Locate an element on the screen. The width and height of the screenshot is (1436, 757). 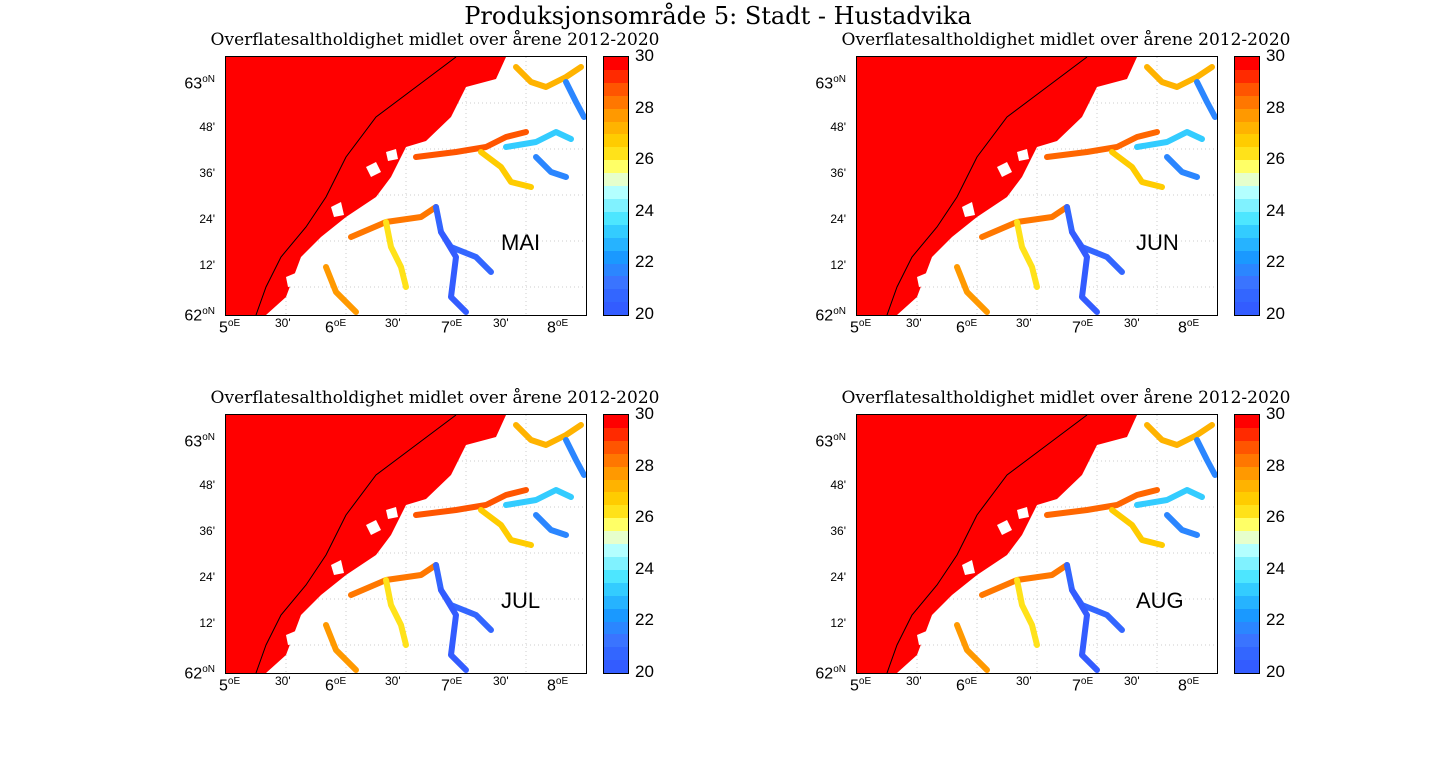
month-label: JUL is located at coordinates (521, 600).